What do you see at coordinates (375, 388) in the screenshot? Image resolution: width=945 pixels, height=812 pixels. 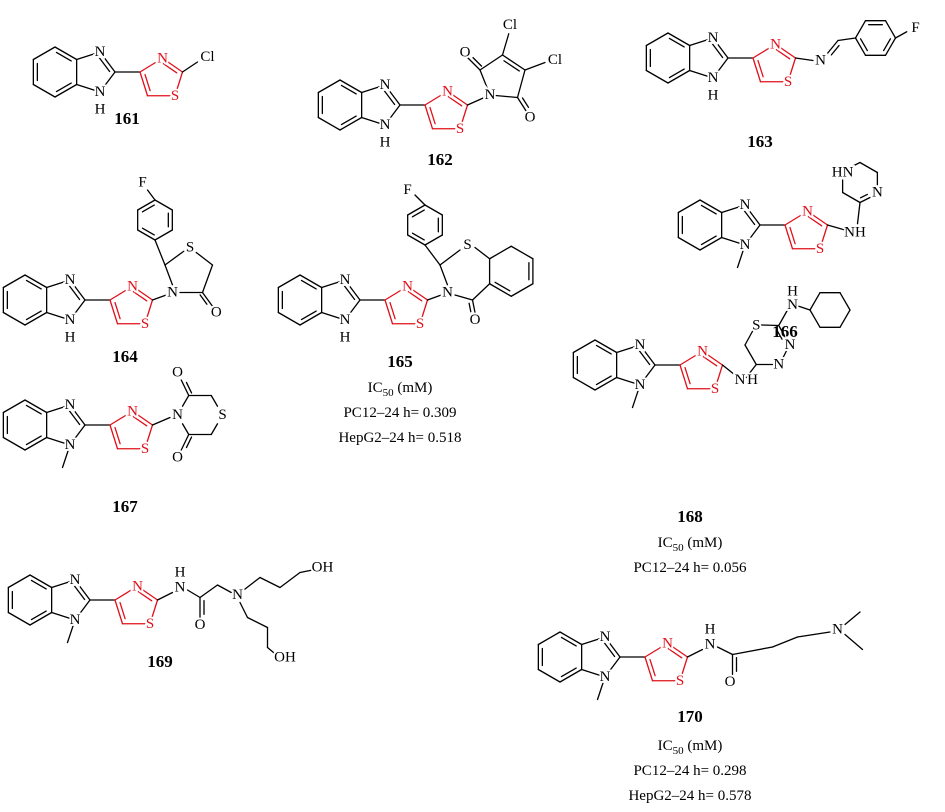 I see `ic50-base: IC` at bounding box center [375, 388].